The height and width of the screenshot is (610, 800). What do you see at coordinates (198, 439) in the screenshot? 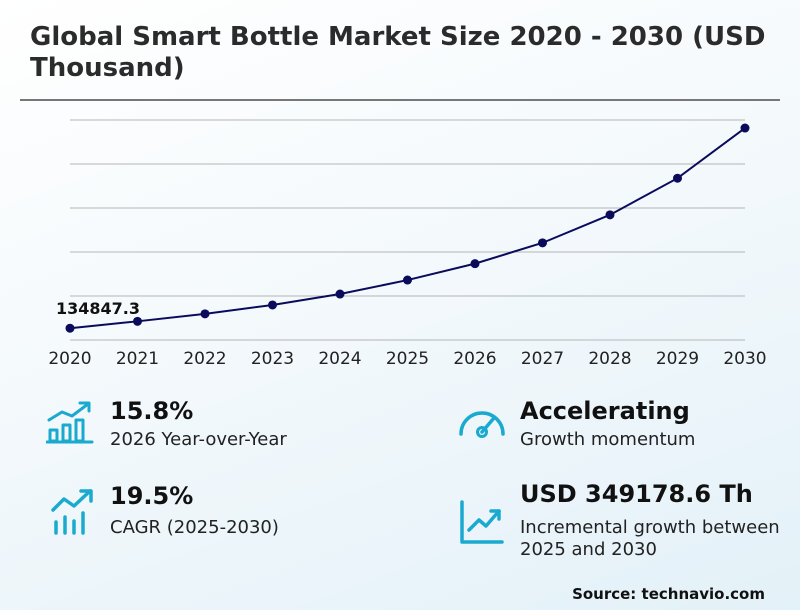
I see `stat-yoy-label: 2026 Year-over-Year` at bounding box center [198, 439].